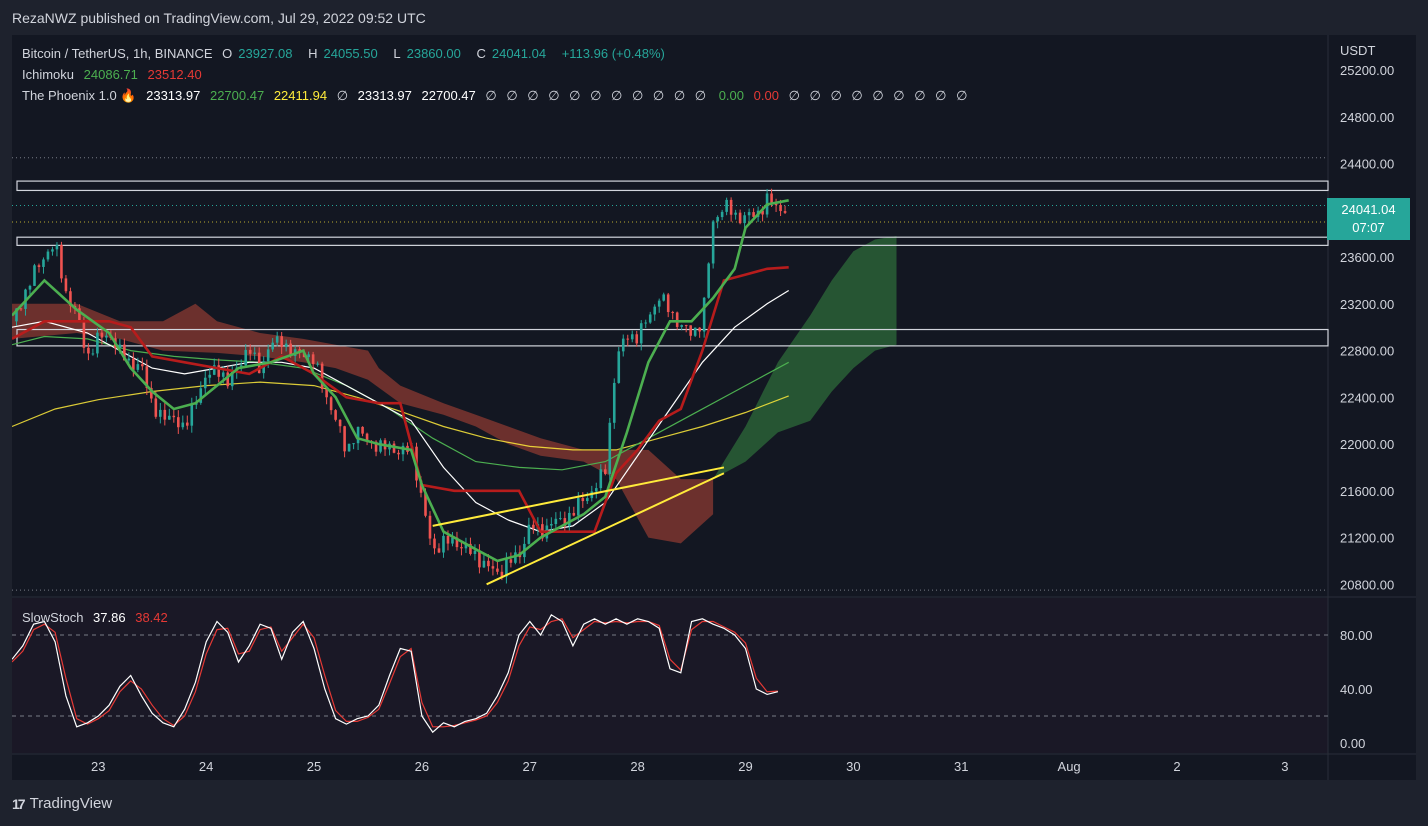  What do you see at coordinates (1367, 70) in the screenshot?
I see `price-tick-label: 25200.00` at bounding box center [1367, 70].